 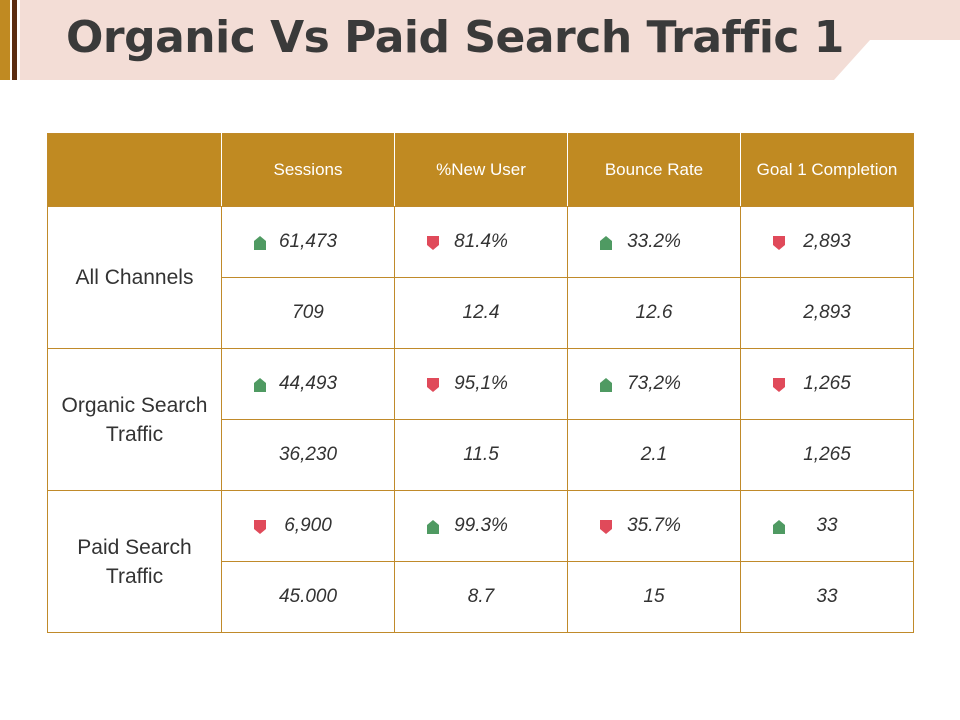 I want to click on metric-cell: 1,265, so click(x=827, y=384).